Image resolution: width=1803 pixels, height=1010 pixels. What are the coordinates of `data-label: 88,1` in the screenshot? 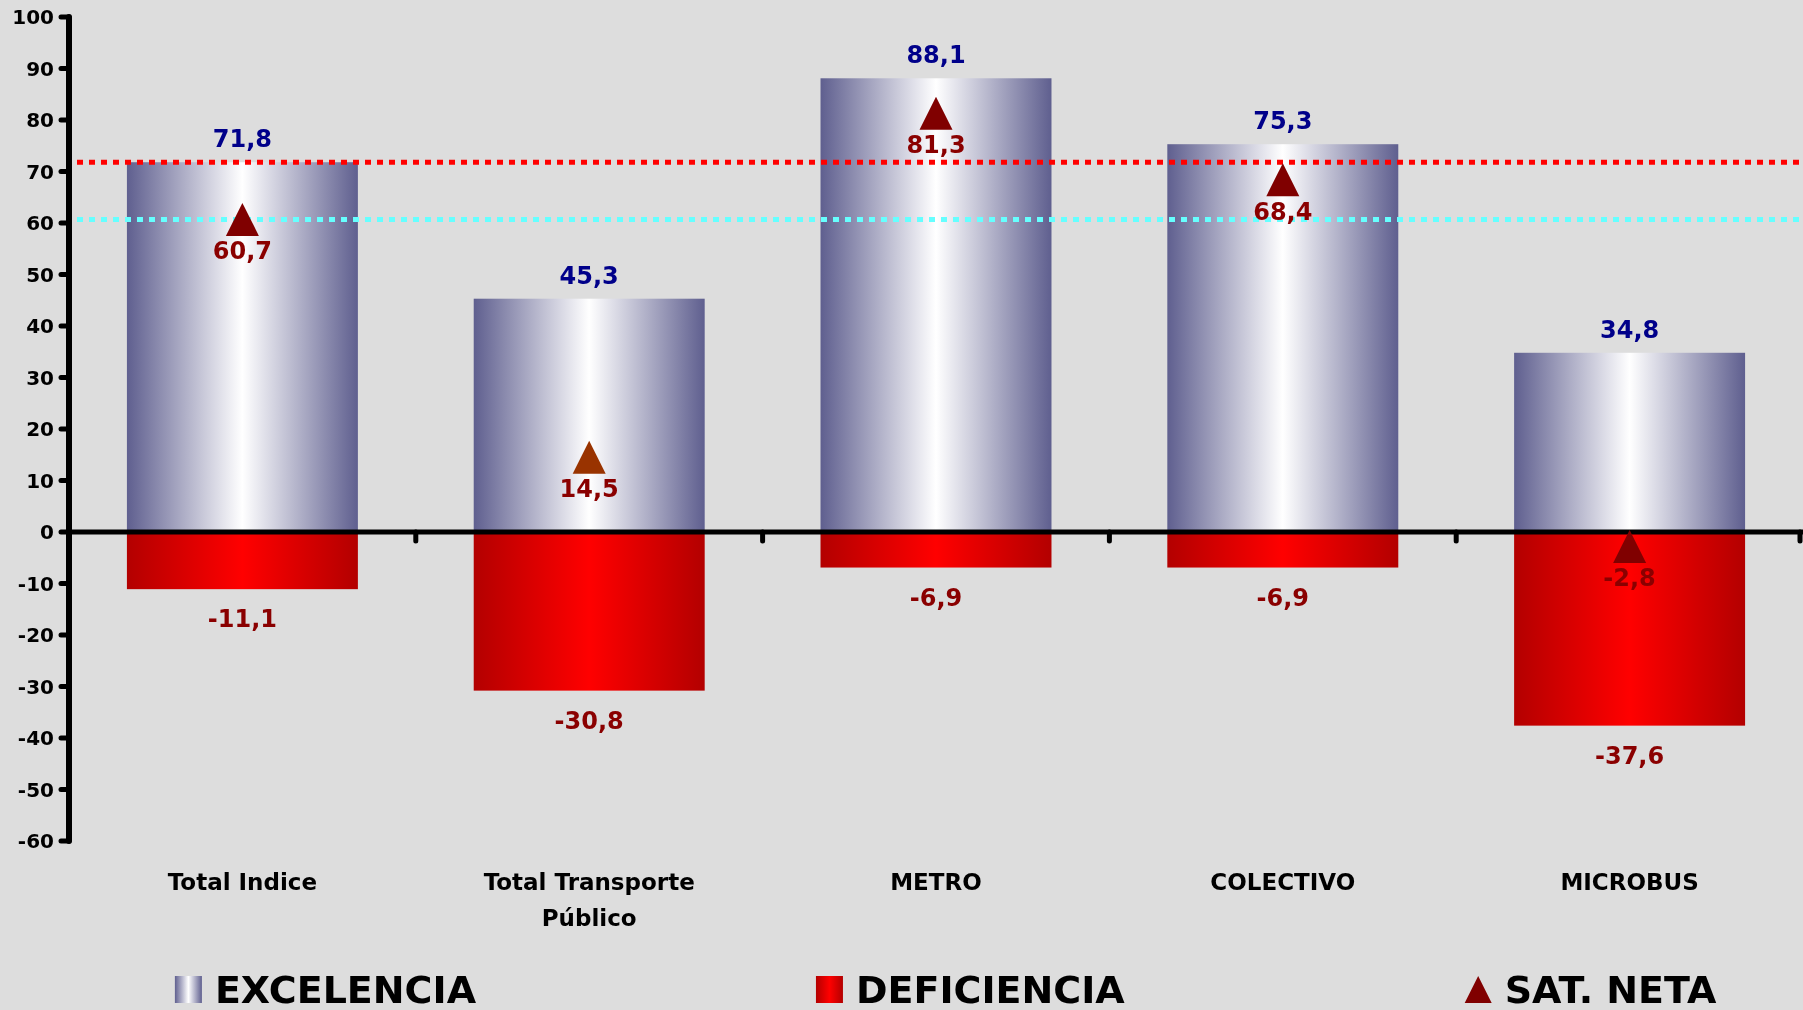 It's located at (936, 55).